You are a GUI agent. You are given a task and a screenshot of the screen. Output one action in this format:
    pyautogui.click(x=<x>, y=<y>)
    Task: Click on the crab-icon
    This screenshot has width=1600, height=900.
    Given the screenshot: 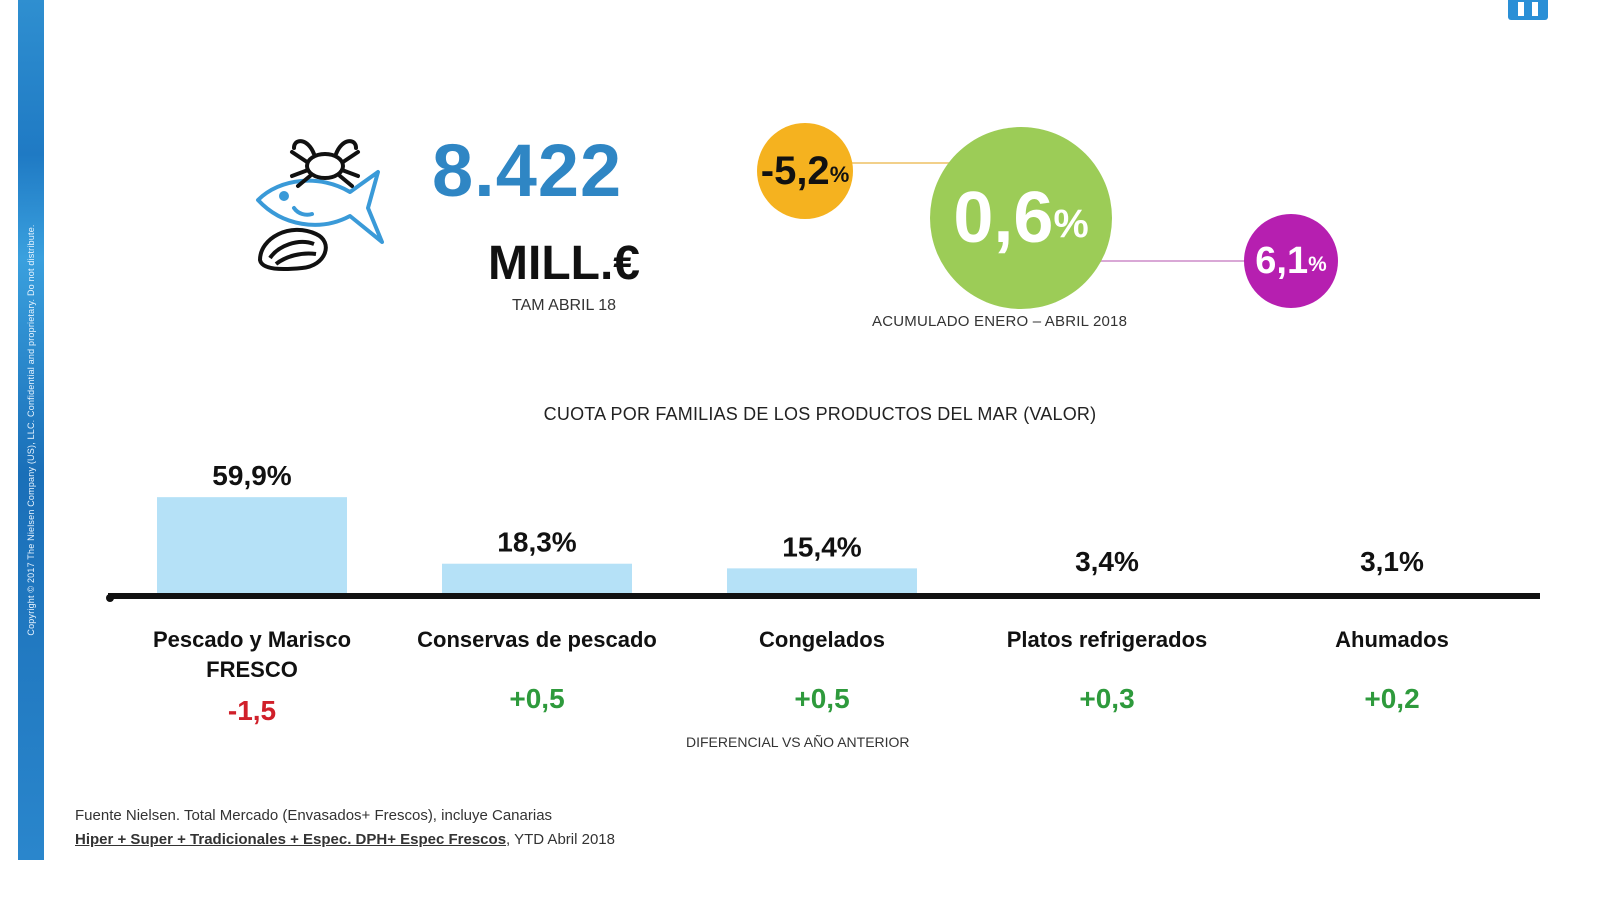 What is the action you would take?
    pyautogui.click(x=325, y=163)
    